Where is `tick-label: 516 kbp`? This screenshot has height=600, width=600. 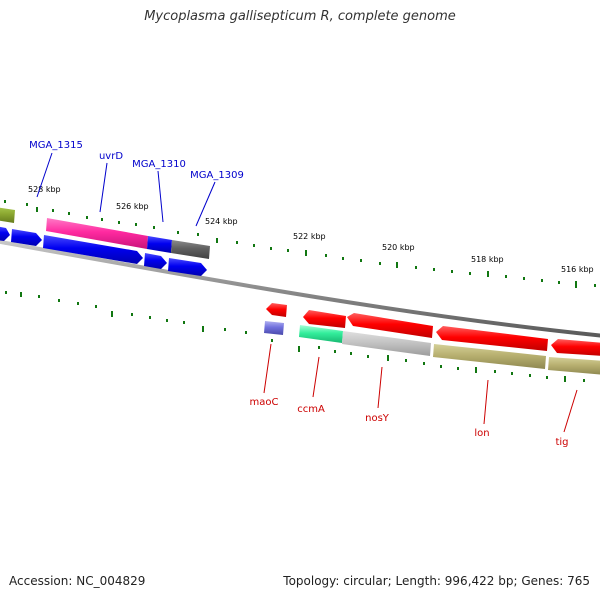
tick-label: 516 kbp is located at coordinates (577, 269).